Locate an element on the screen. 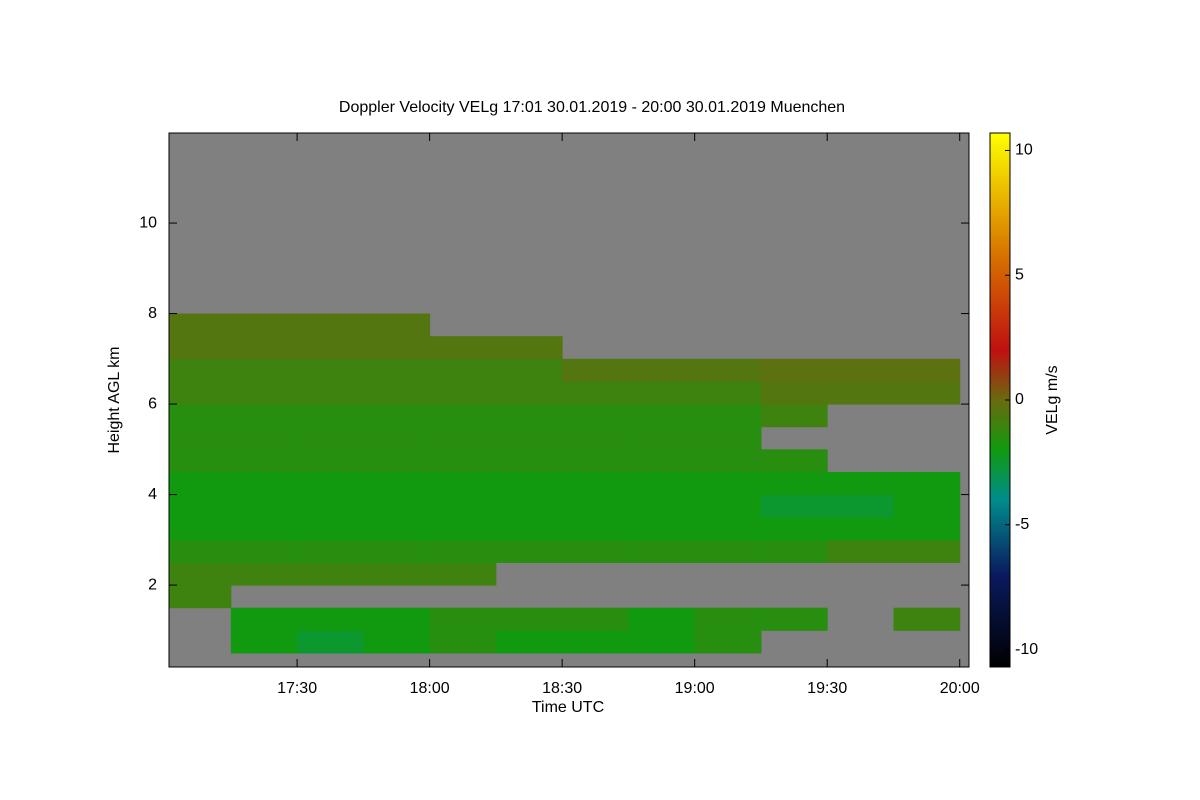 The image size is (1200, 800). y-tick-label: 10 is located at coordinates (148, 222).